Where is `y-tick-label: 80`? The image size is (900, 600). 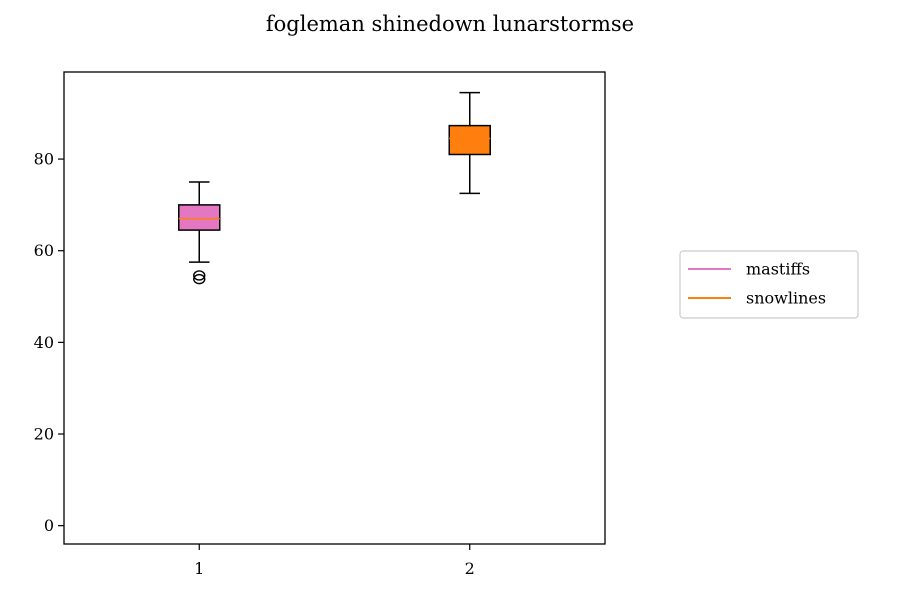 y-tick-label: 80 is located at coordinates (44, 159).